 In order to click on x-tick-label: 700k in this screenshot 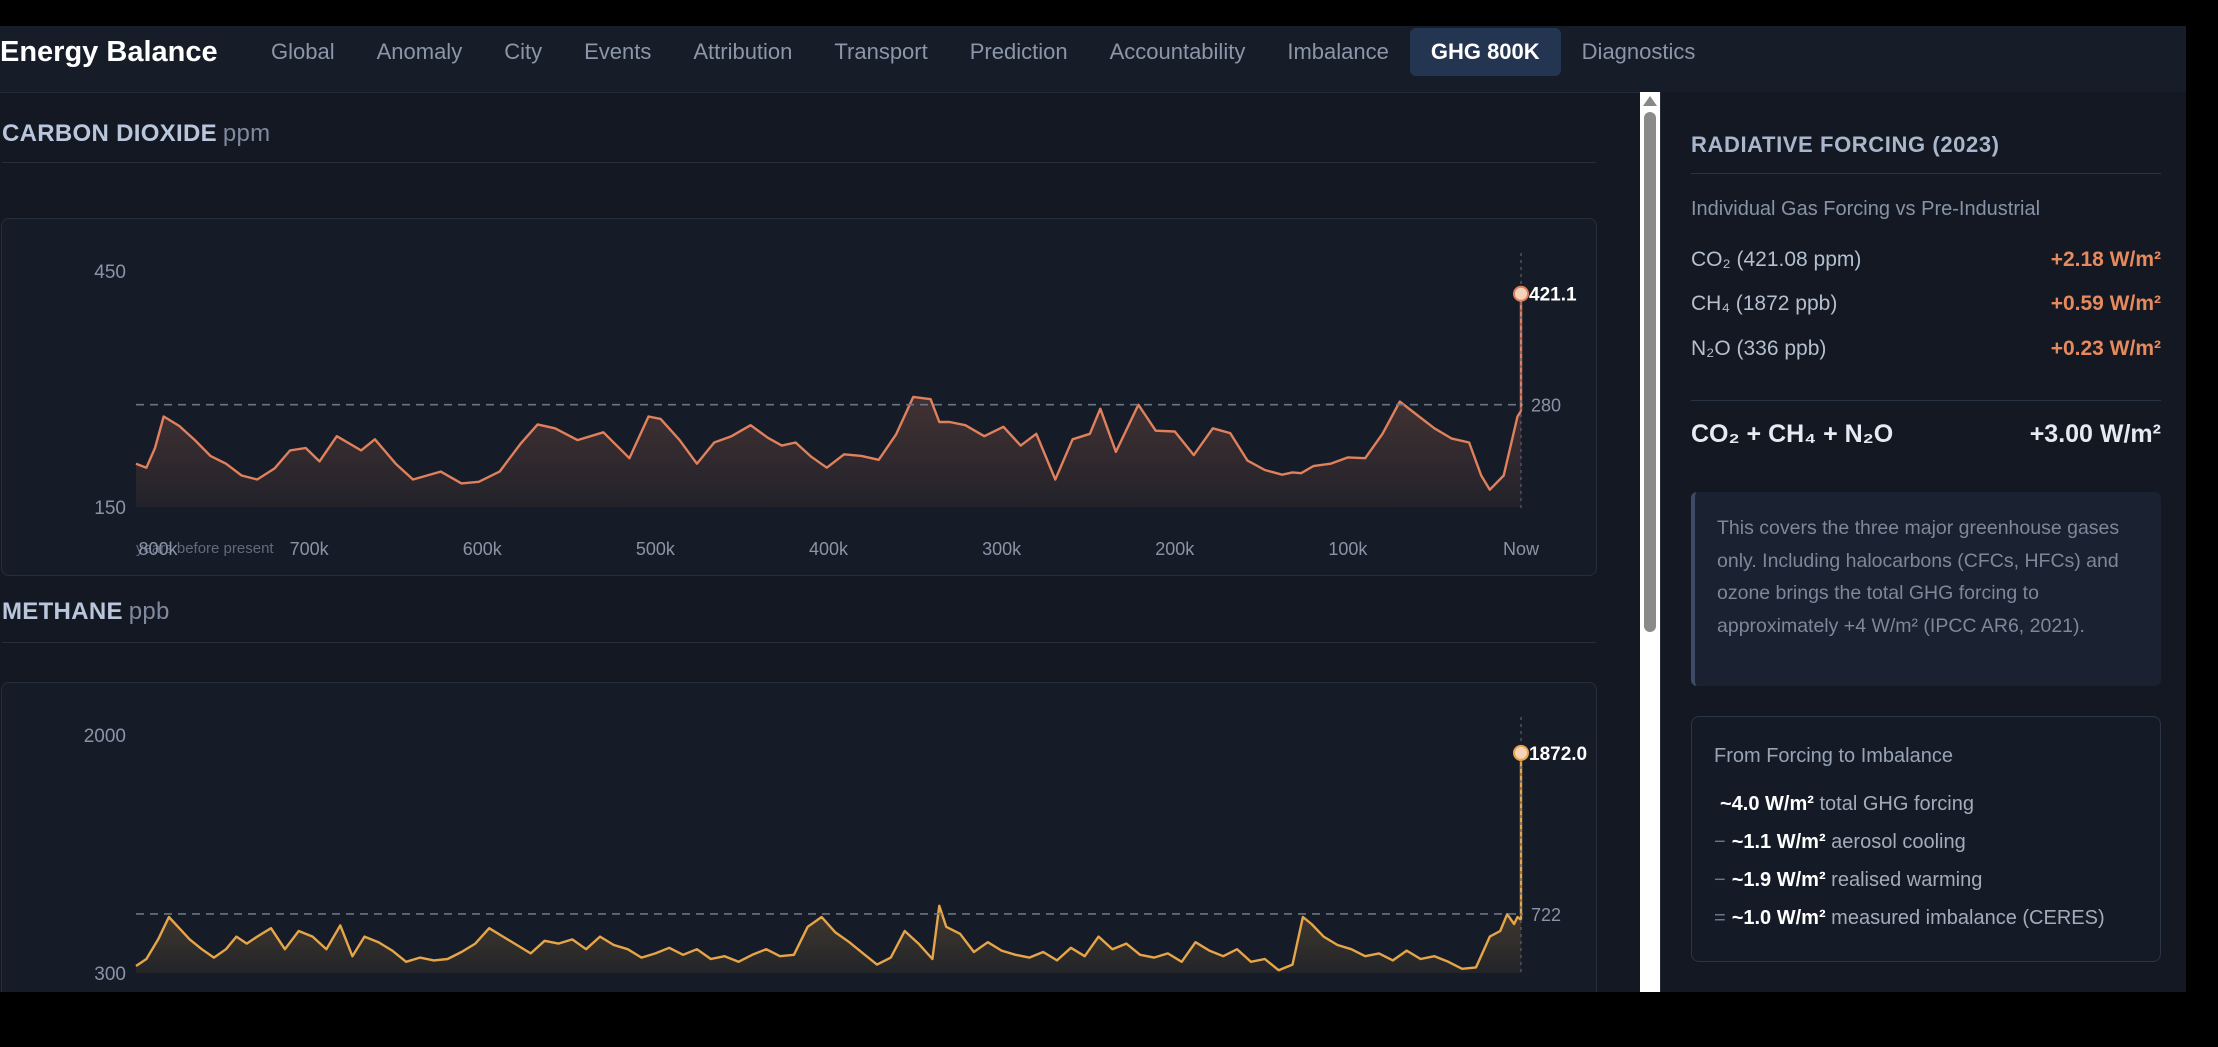, I will do `click(310, 549)`.